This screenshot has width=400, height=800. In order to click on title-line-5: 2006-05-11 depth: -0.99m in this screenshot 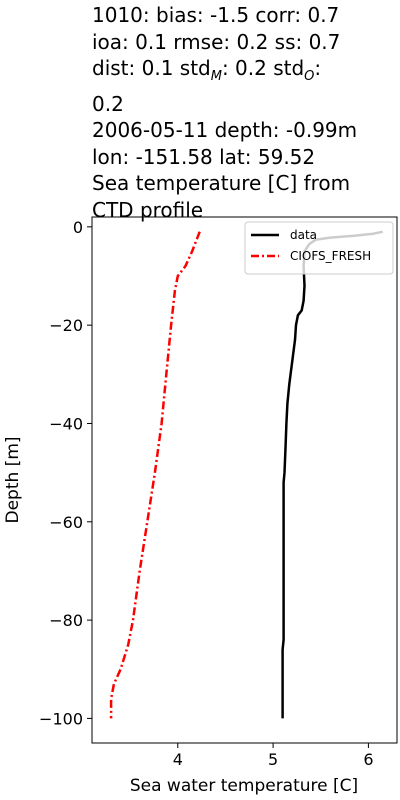, I will do `click(225, 130)`.